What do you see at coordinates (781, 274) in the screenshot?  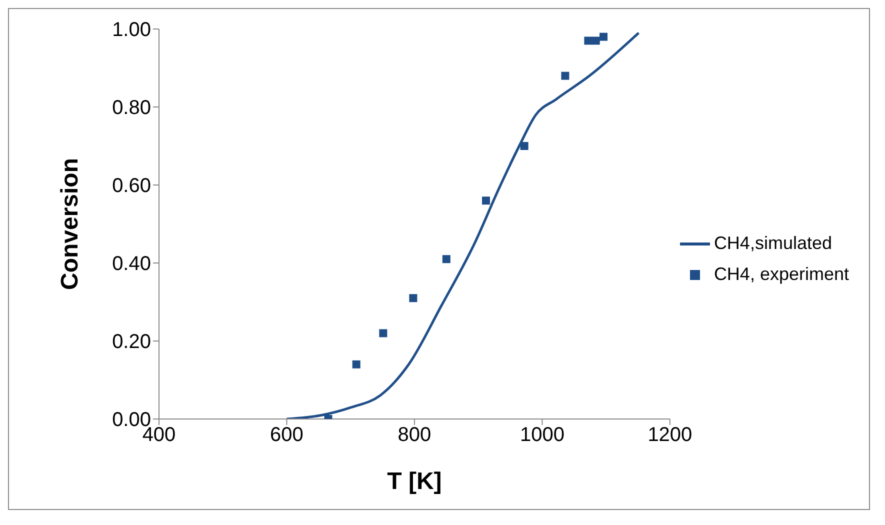 I see `legend-label: CH4, experiment` at bounding box center [781, 274].